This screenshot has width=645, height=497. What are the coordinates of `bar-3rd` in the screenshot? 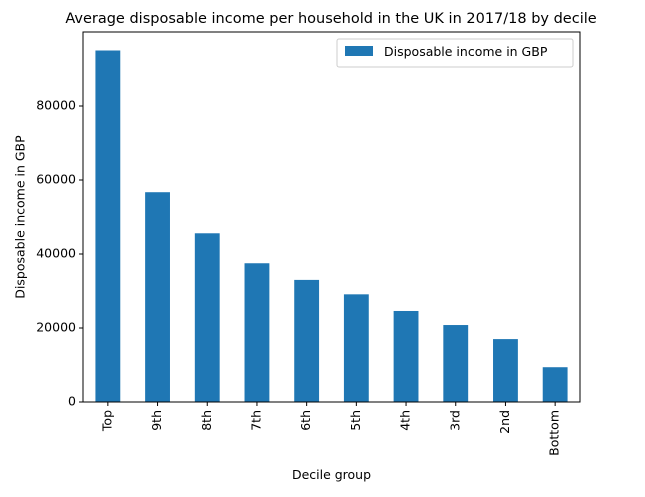 It's located at (456, 363).